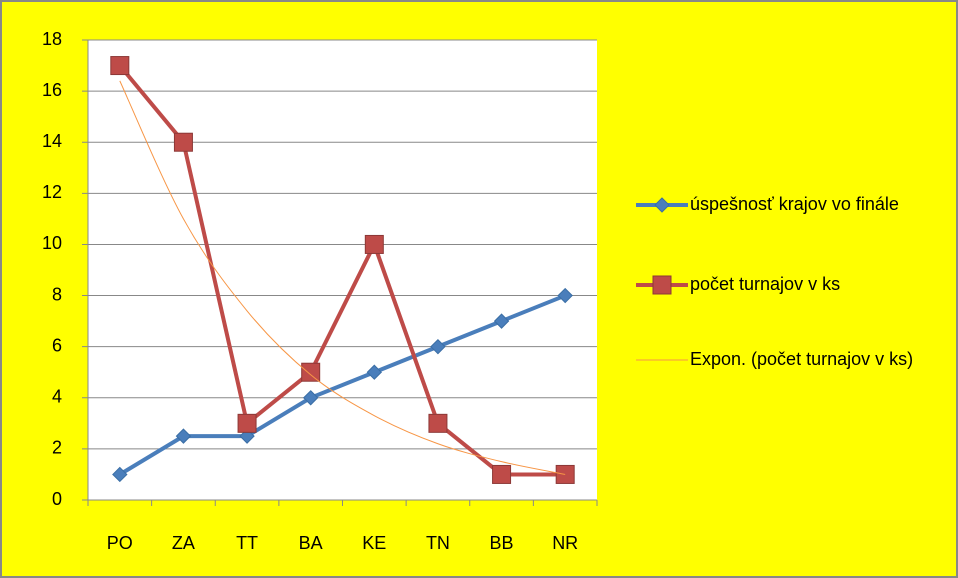 The image size is (958, 578). I want to click on x-tick-label: TN, so click(438, 543).